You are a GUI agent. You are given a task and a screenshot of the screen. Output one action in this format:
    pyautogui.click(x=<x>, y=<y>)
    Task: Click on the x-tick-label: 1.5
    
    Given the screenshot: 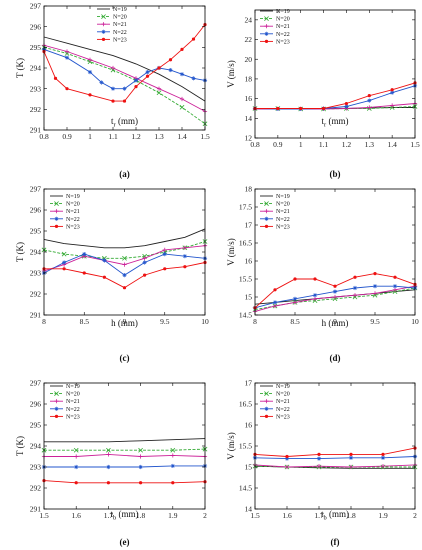 What is the action you would take?
    pyautogui.click(x=415, y=144)
    